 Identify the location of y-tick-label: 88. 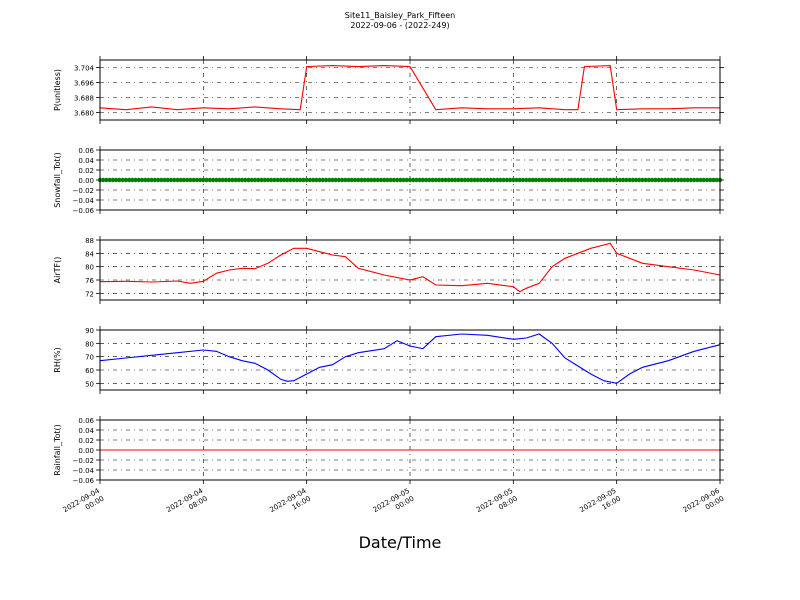
(89, 241).